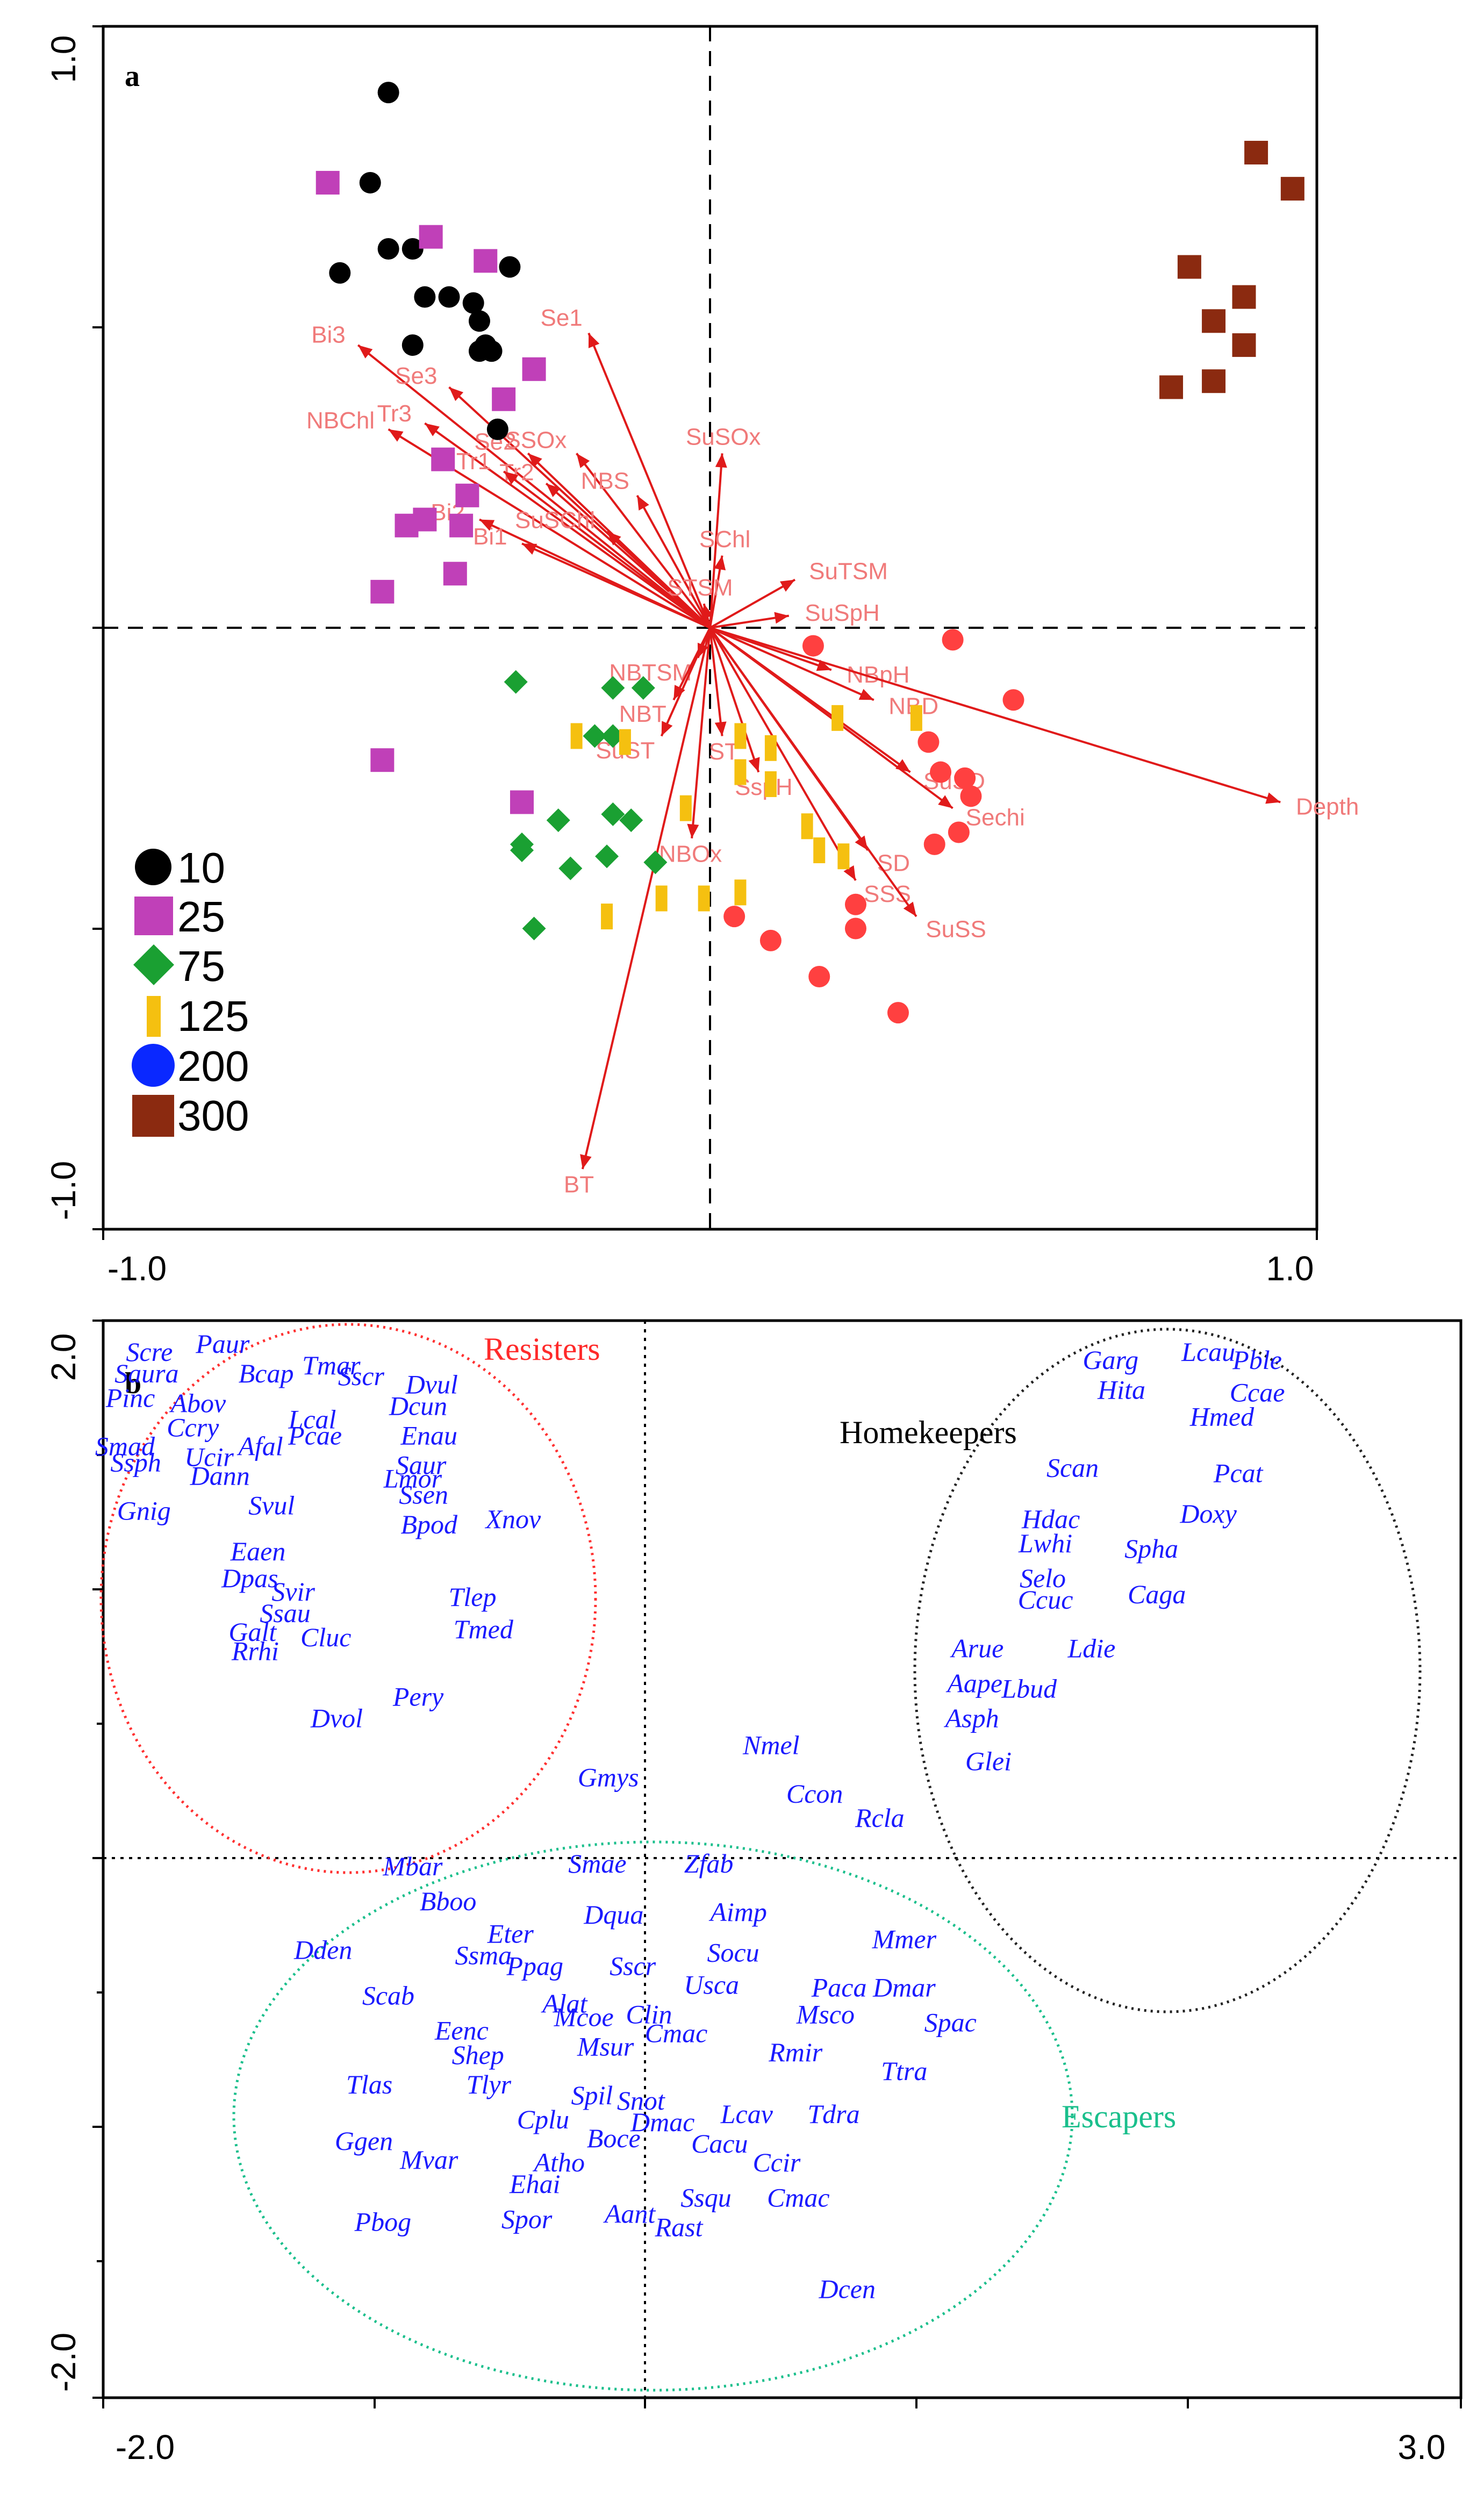 This screenshot has height=2495, width=1484. Describe the element at coordinates (484, 1629) in the screenshot. I see `species-label-tmed-resisters-32: Tmed` at that location.